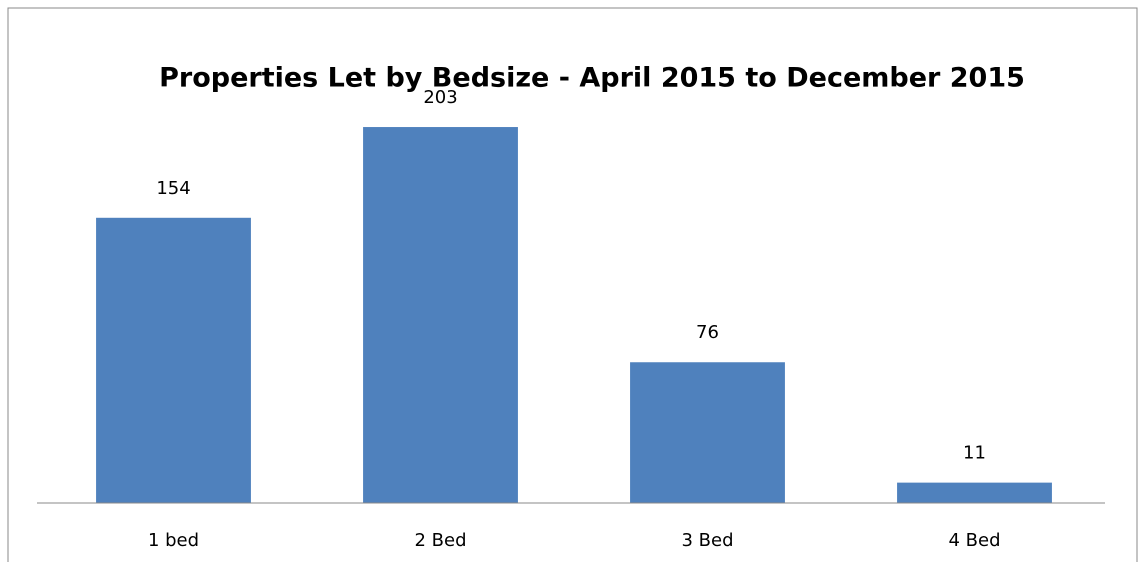  What do you see at coordinates (707, 332) in the screenshot?
I see `data-label: 76` at bounding box center [707, 332].